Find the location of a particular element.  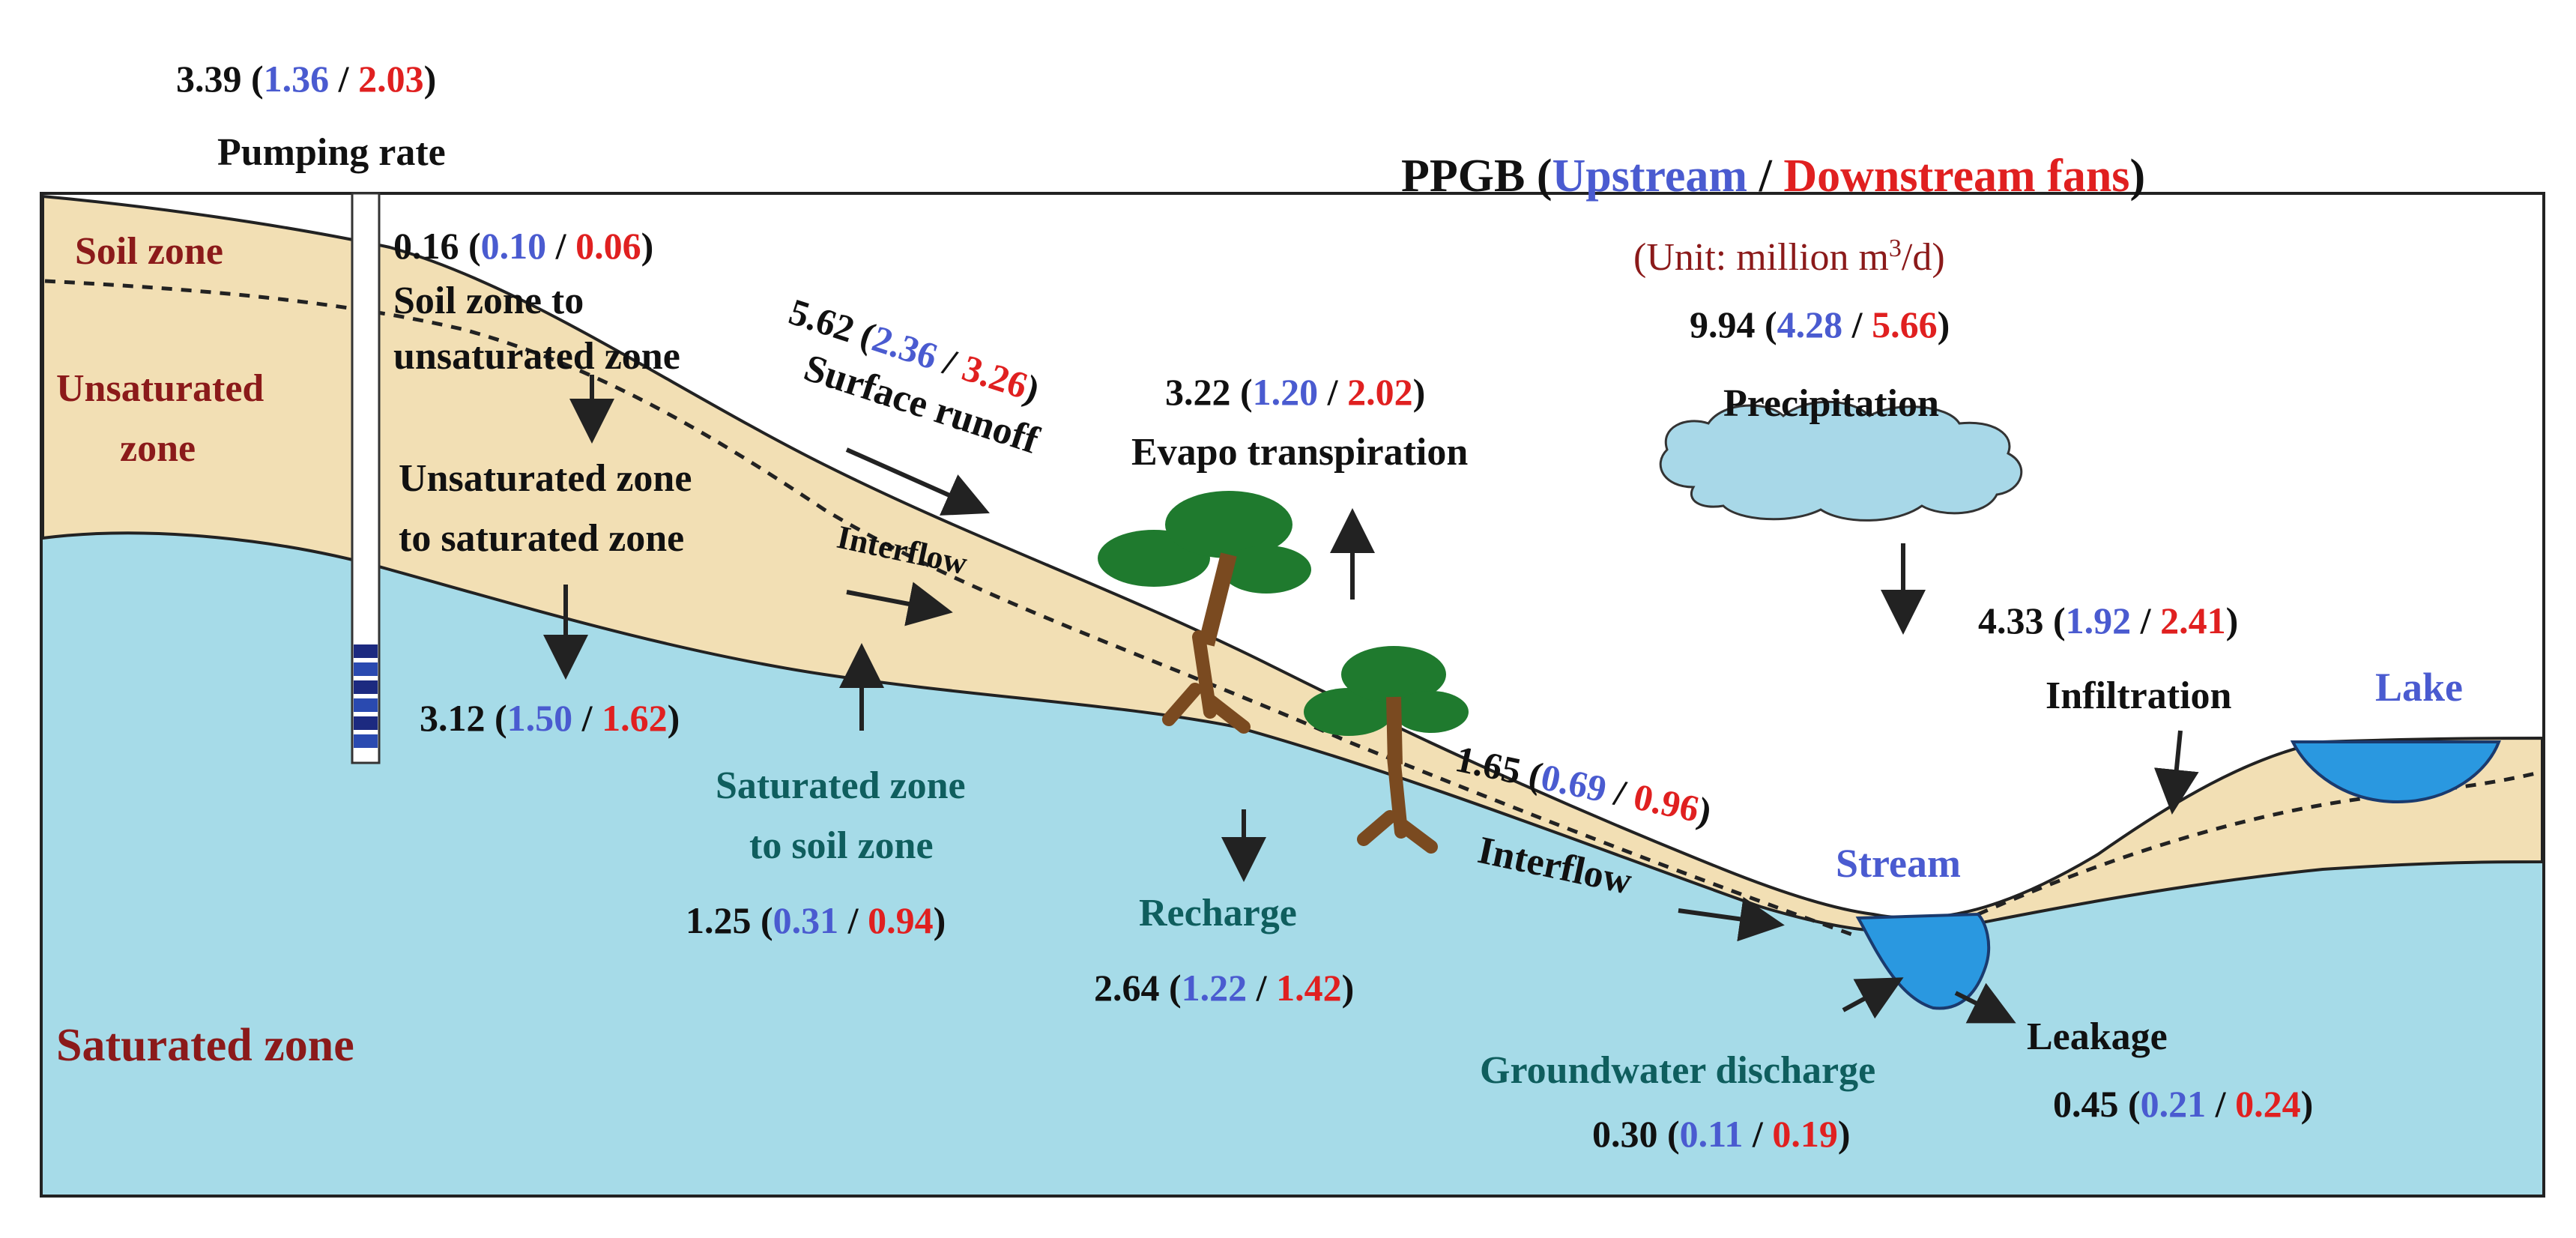

unsat-to-sat-value: 3.12 (1.50 / 1.62) is located at coordinates (550, 718).